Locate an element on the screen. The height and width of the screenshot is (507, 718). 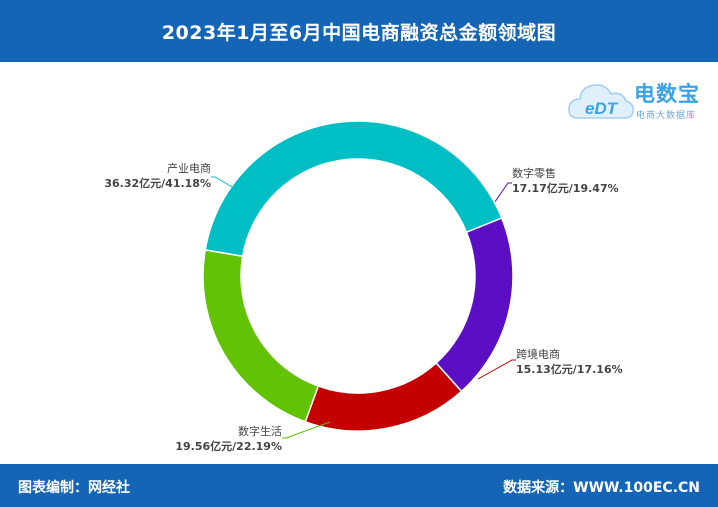
slice-value-label: 36.32亿元/41.18% is located at coordinates (157, 183).